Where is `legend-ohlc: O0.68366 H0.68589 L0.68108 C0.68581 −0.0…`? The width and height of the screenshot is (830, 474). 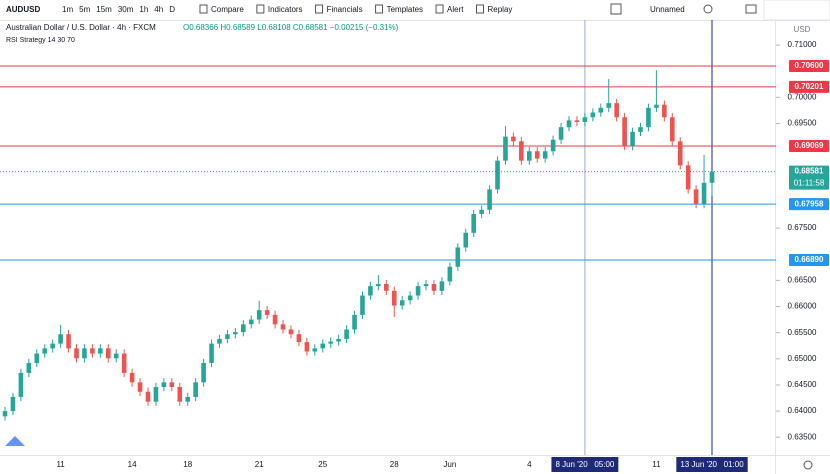 legend-ohlc: O0.68366 H0.68589 L0.68108 C0.68581 −0.0… is located at coordinates (291, 27).